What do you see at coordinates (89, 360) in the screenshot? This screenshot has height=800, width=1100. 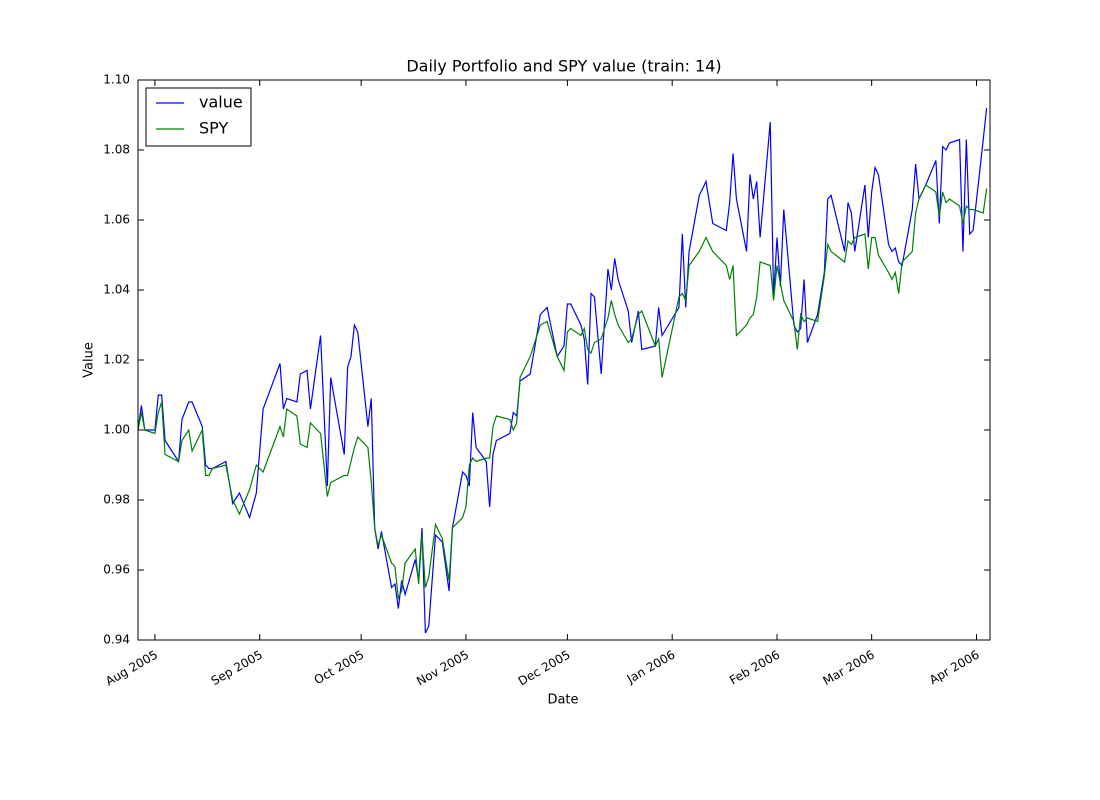 I see `y-axis-label: Value` at bounding box center [89, 360].